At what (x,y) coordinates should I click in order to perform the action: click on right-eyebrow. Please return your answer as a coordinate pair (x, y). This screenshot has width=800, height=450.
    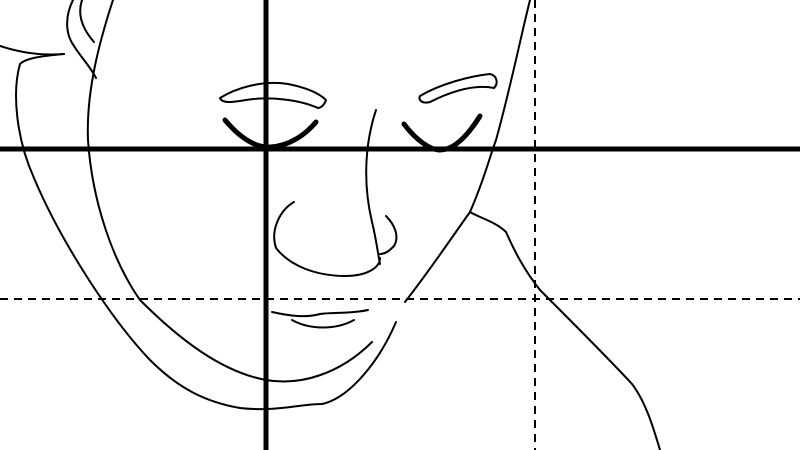
    Looking at the image, I should click on (458, 88).